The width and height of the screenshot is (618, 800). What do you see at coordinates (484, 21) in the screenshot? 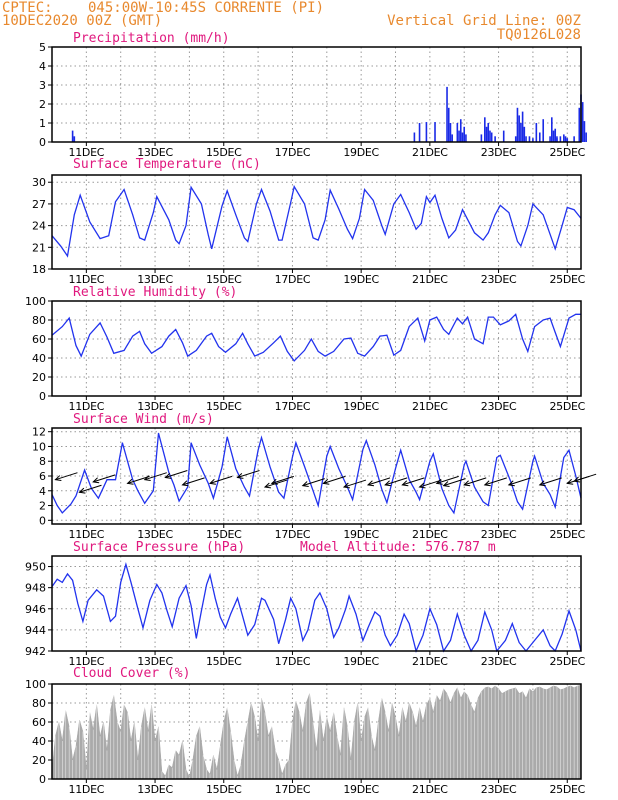
I see `header-grid-note: Vertical Grid Line: 00Z` at bounding box center [484, 21].